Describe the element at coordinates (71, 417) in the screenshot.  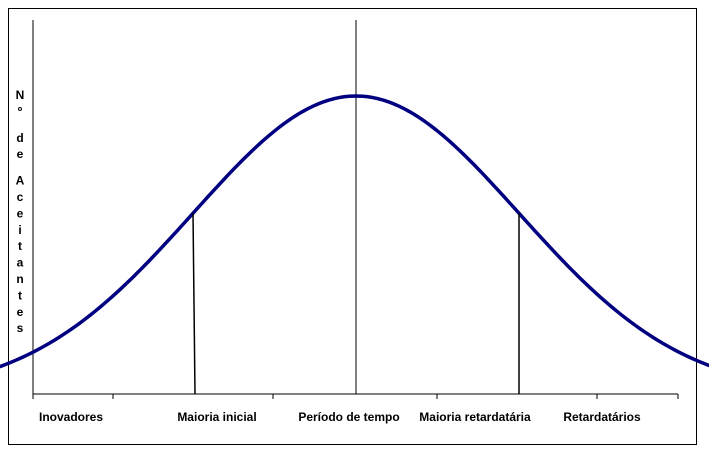
I see `x-tick-label: Inovadores` at that location.